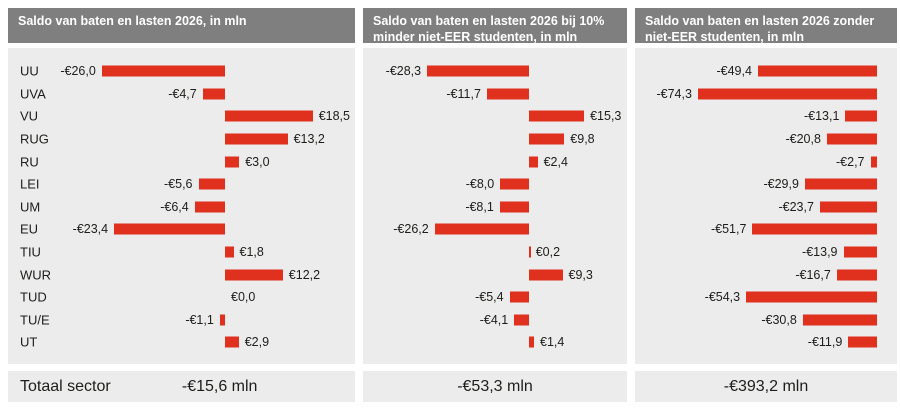 This screenshot has width=900, height=410. What do you see at coordinates (495, 116) in the screenshot?
I see `chart-row-vu: €15,3` at bounding box center [495, 116].